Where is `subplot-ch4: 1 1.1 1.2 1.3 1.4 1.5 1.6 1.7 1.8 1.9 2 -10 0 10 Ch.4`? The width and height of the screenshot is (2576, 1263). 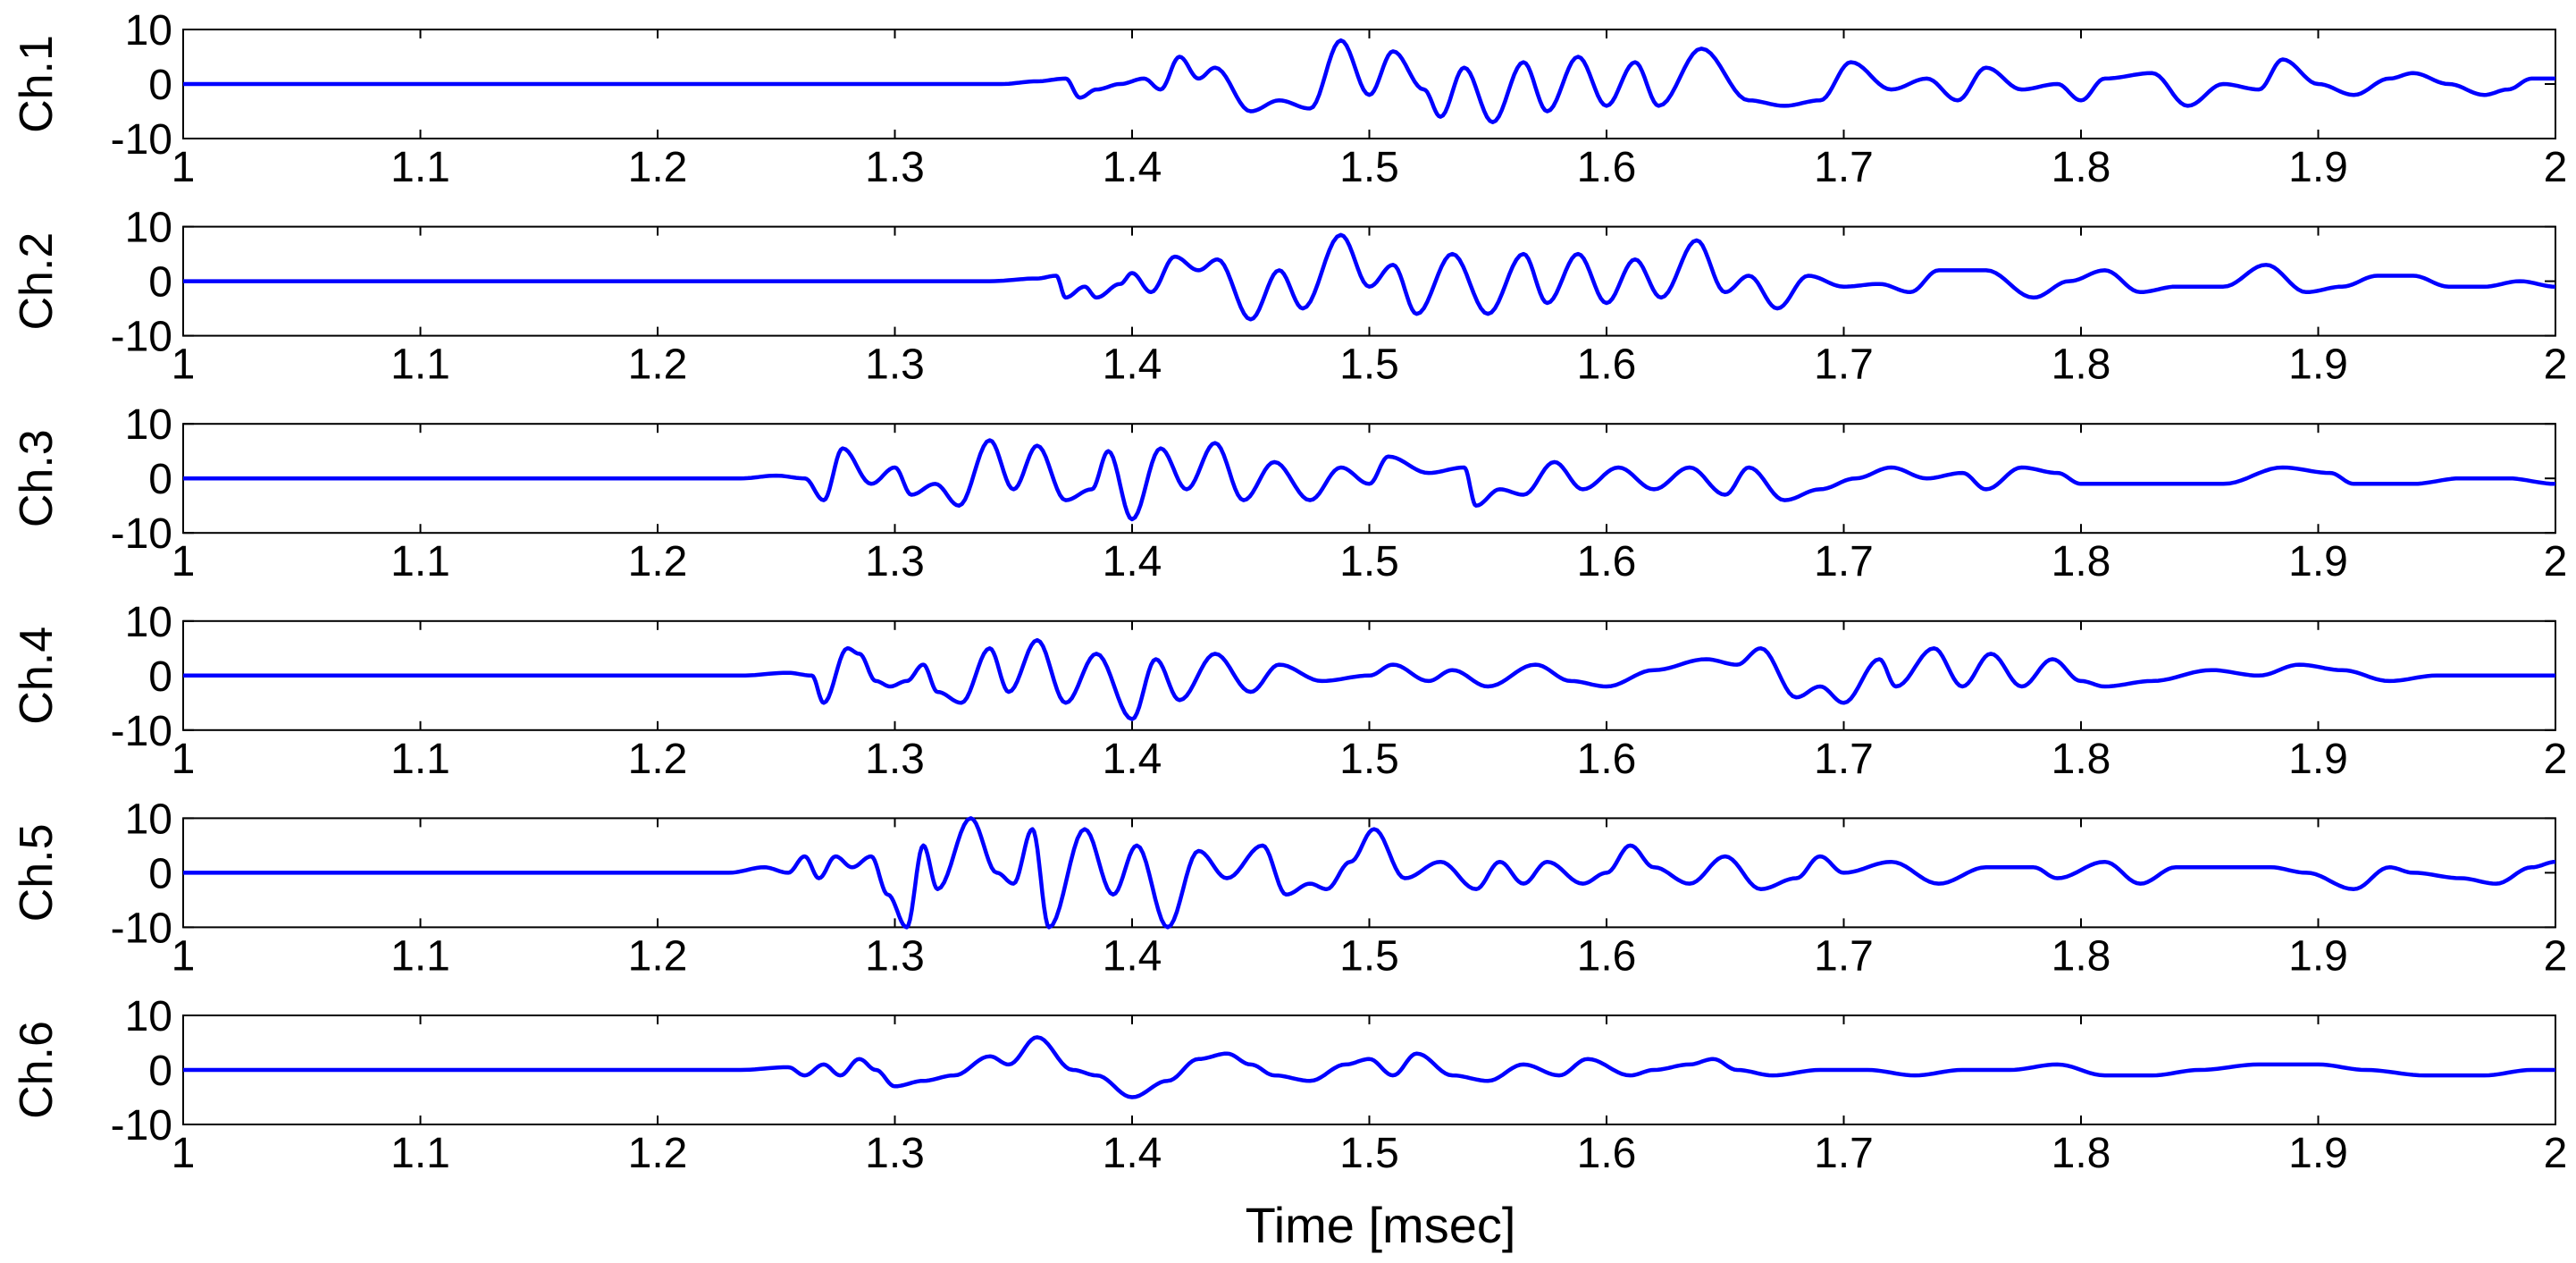 subplot-ch4: 1 1.1 1.2 1.3 1.4 1.5 1.6 1.7 1.8 1.9 2 -10 0 10 Ch.4 is located at coordinates (1289, 691).